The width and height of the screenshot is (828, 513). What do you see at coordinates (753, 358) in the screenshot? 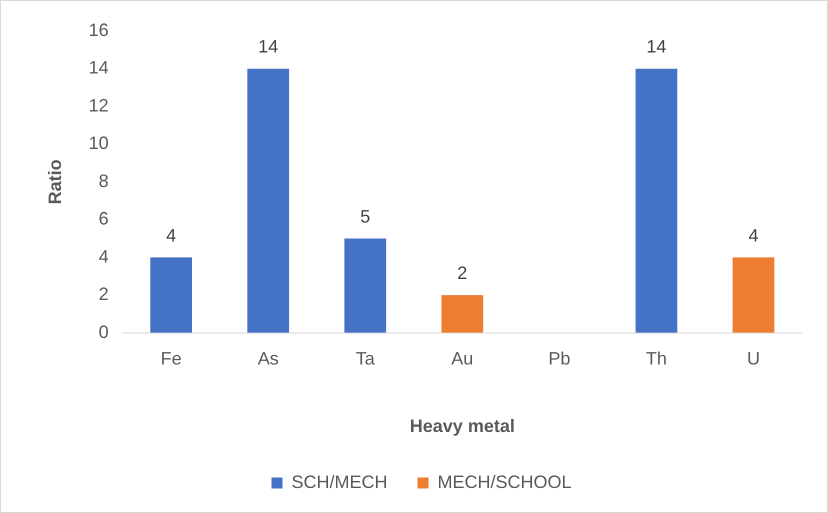
I see `x-tick-label: U` at bounding box center [753, 358].